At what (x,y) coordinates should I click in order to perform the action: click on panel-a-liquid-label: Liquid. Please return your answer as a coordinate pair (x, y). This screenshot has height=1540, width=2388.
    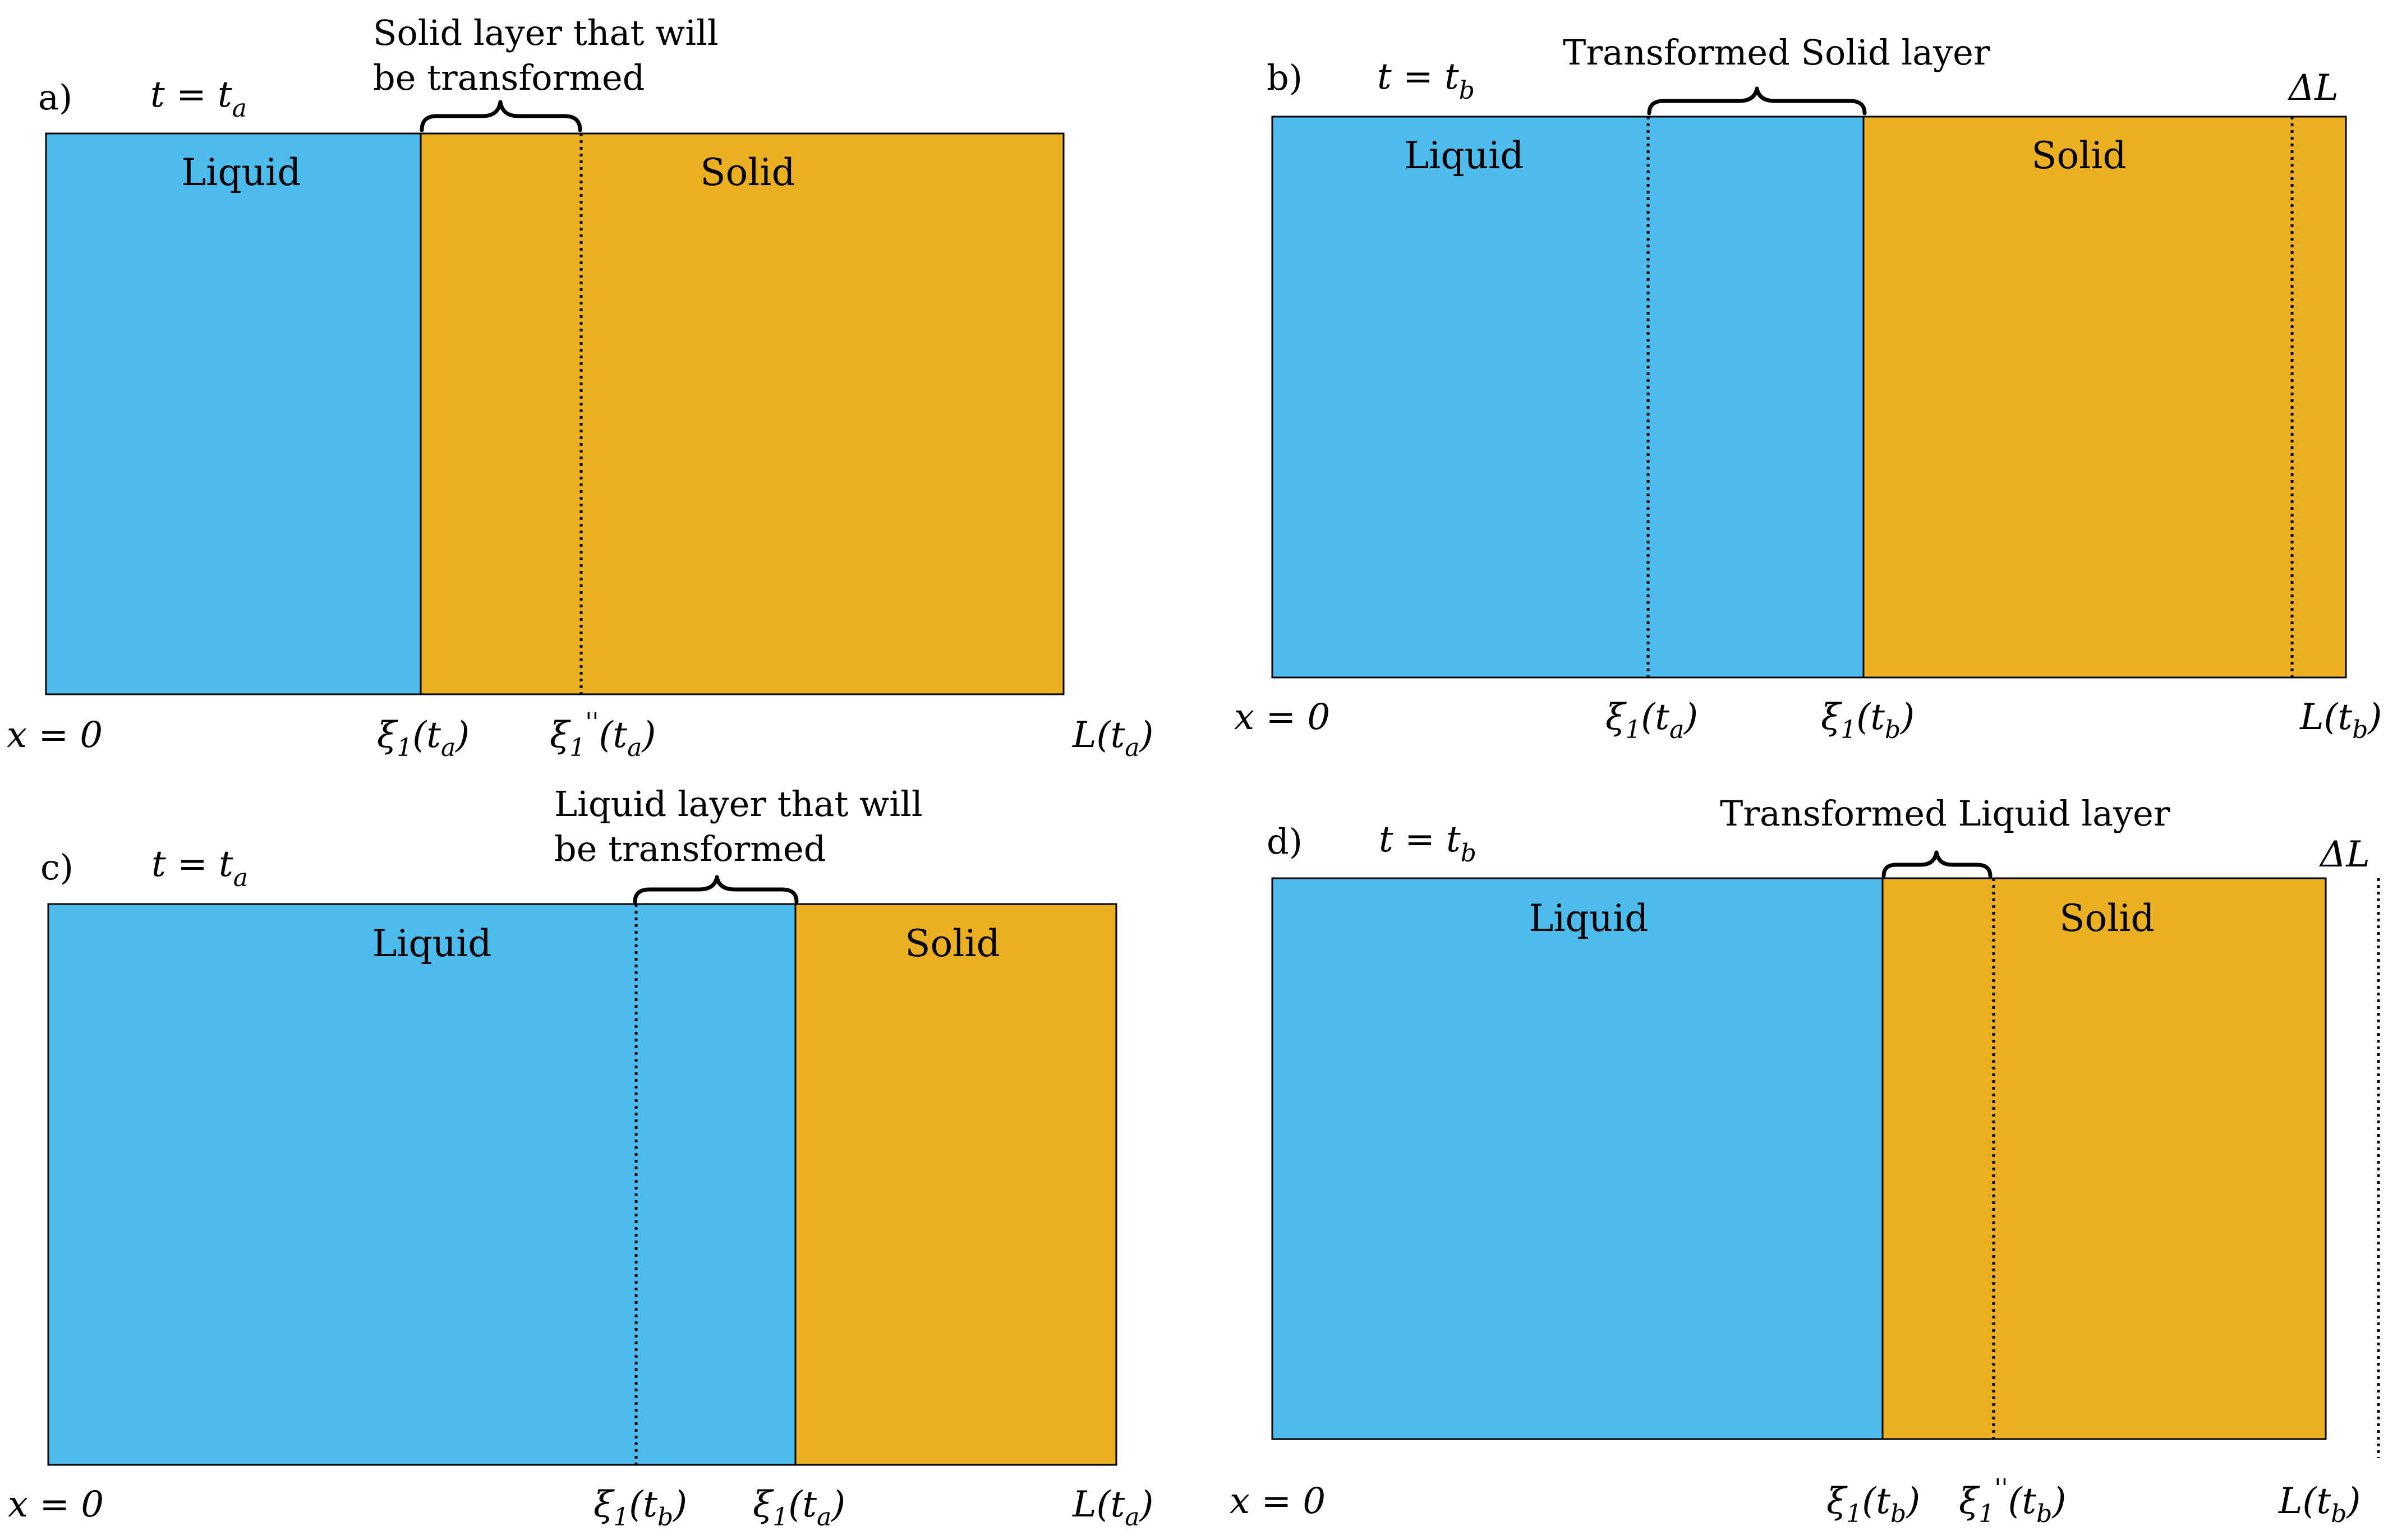
    Looking at the image, I should click on (241, 172).